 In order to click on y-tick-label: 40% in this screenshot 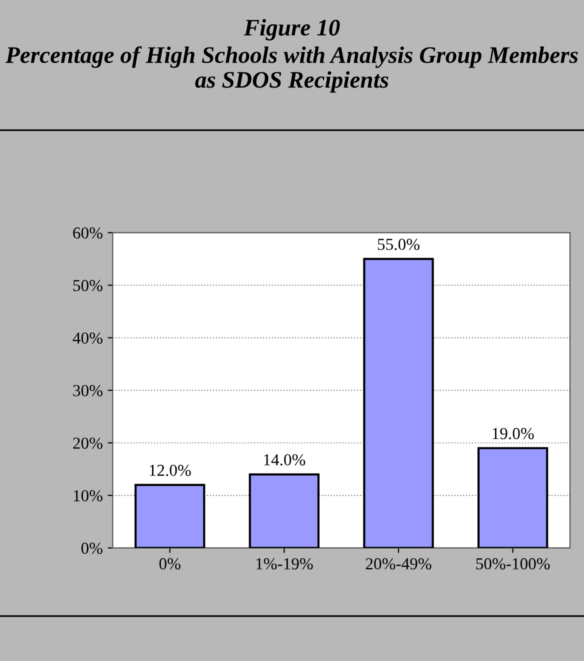, I will do `click(87, 338)`.